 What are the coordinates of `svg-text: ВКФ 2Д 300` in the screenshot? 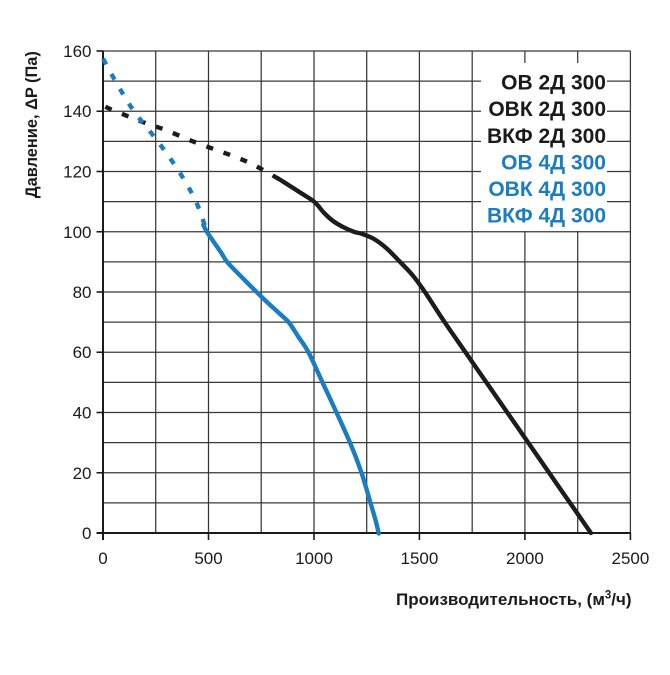 It's located at (546, 136).